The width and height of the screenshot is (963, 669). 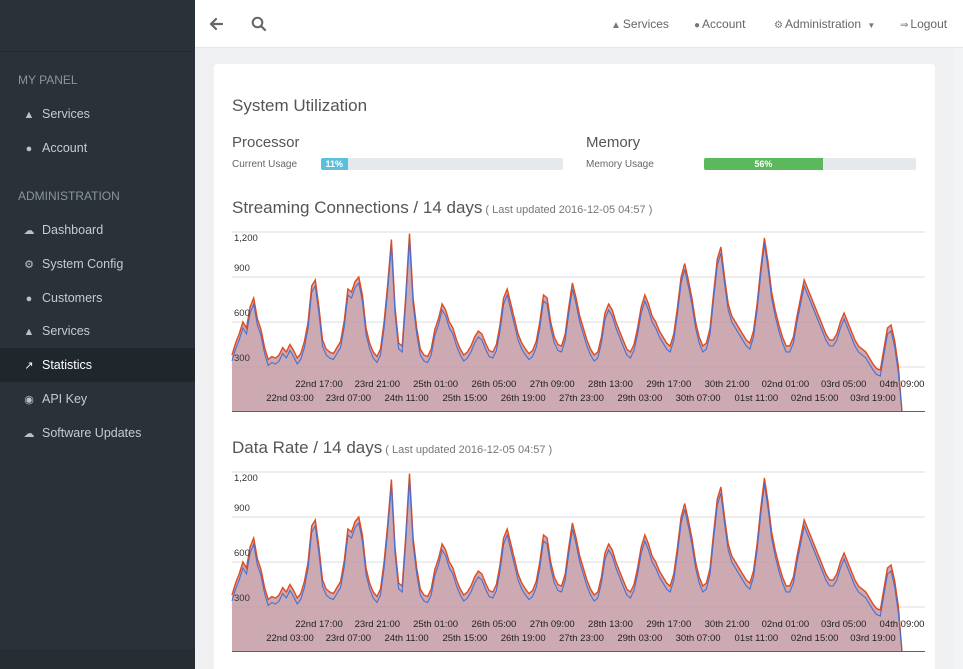 I want to click on caret-down-icon: ▼, so click(x=871, y=25).